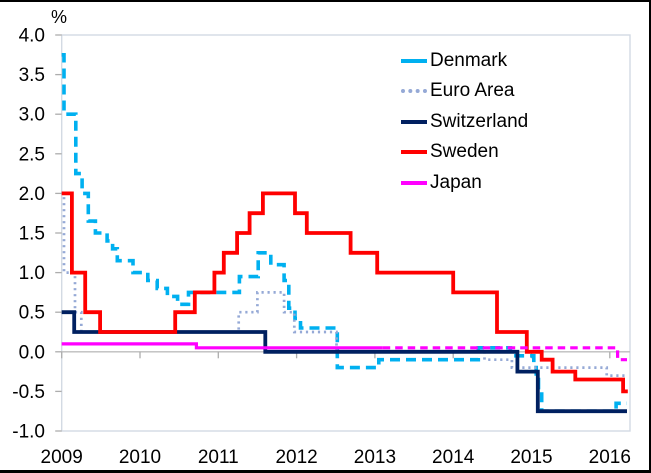 The height and width of the screenshot is (473, 651). I want to click on y-axis-label: 2.0, so click(32, 194).